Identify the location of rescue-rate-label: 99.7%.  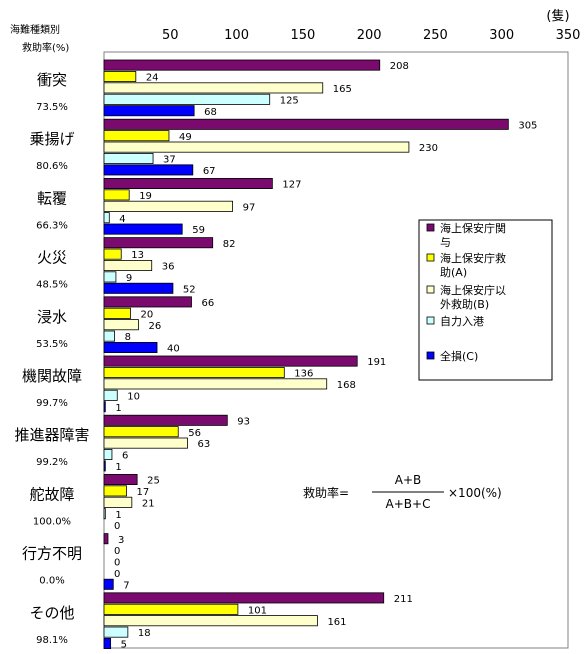
(52, 403).